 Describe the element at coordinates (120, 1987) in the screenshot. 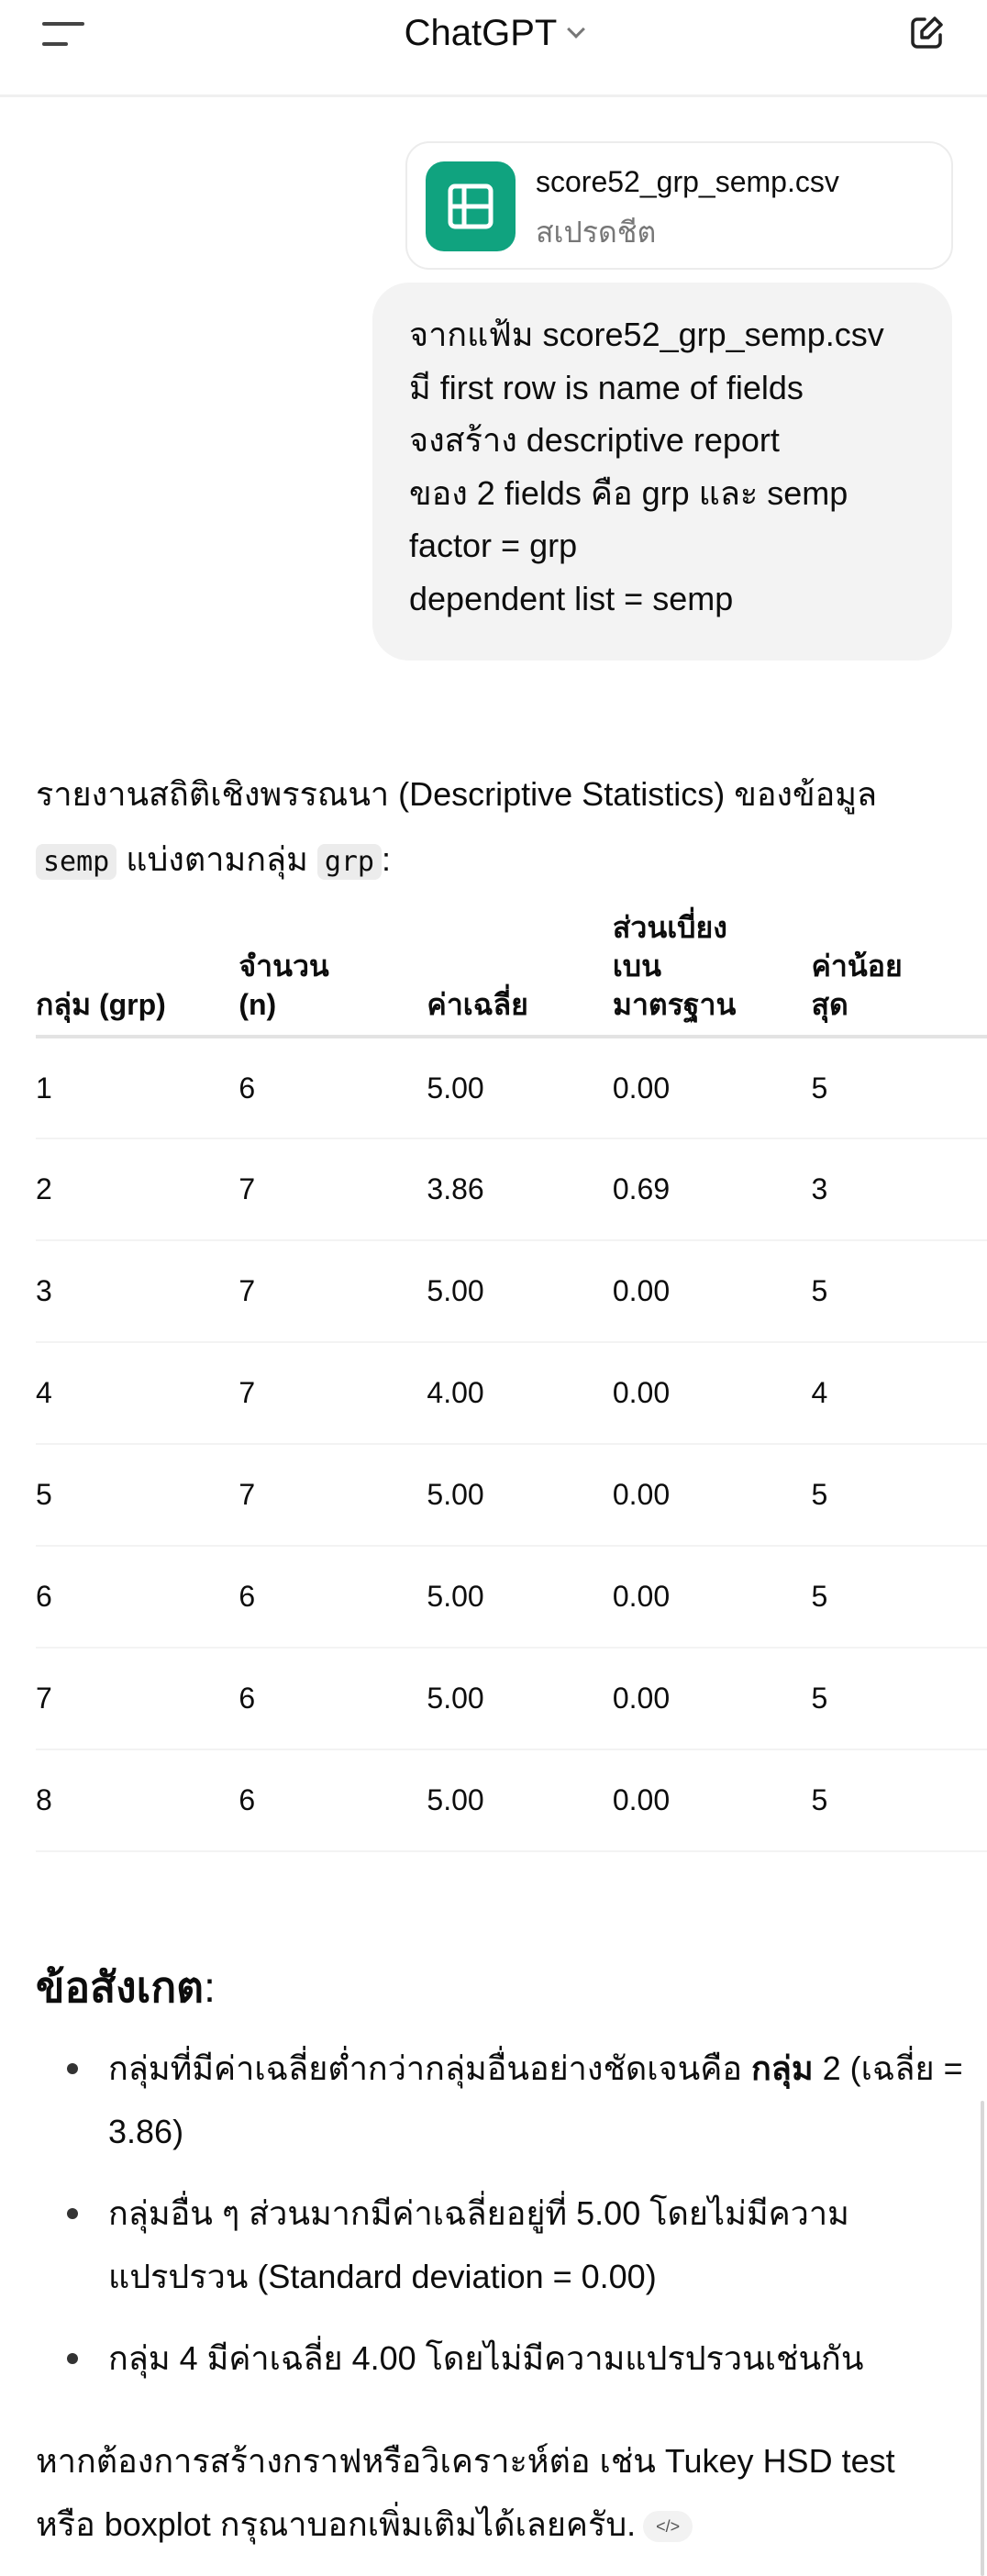

I see `heading-text: ข้อสังเกต` at that location.